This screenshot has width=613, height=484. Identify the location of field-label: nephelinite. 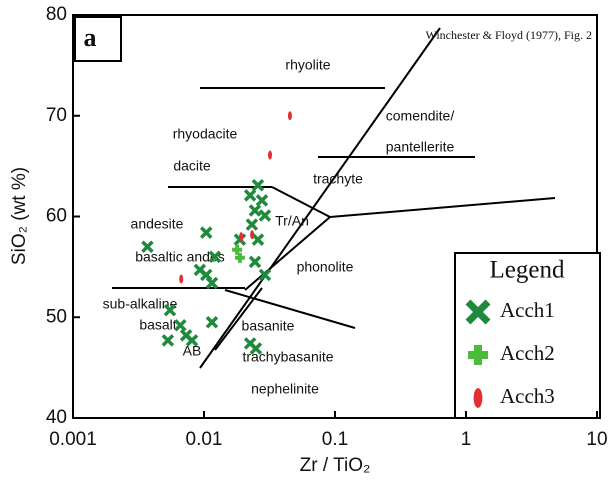
(285, 389).